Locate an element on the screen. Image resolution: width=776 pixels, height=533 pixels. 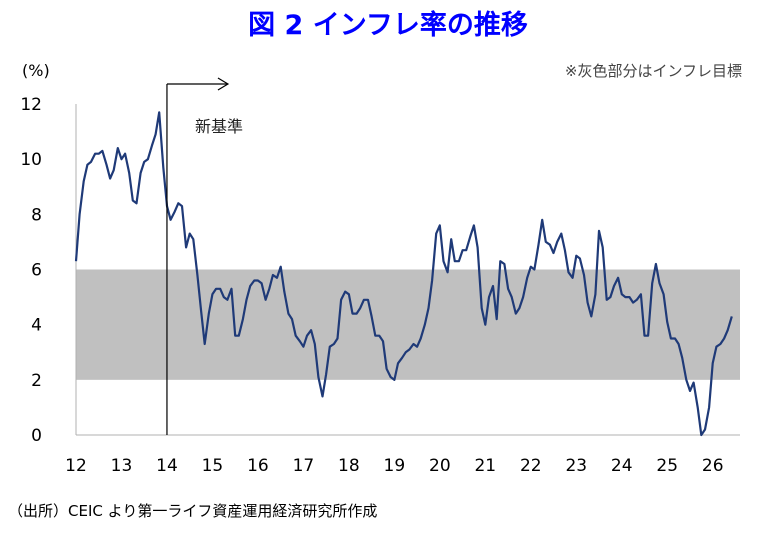
x-tick-label: 14 is located at coordinates (167, 466).